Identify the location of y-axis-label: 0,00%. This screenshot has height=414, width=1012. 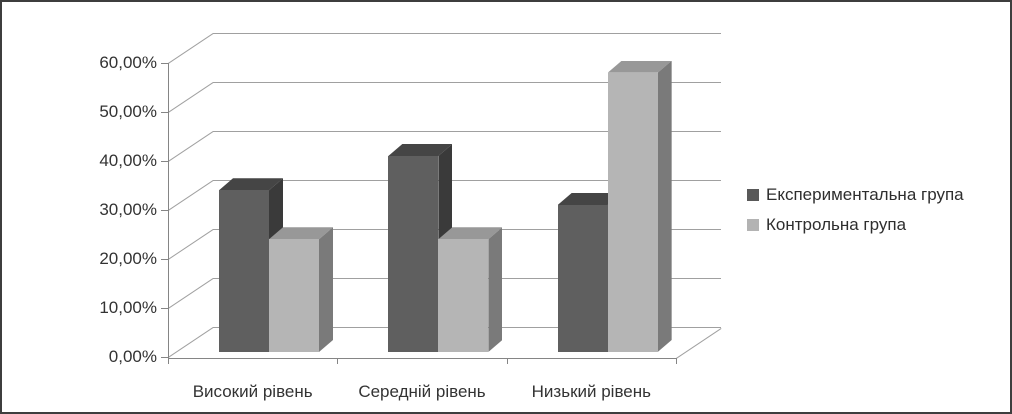
(132, 356).